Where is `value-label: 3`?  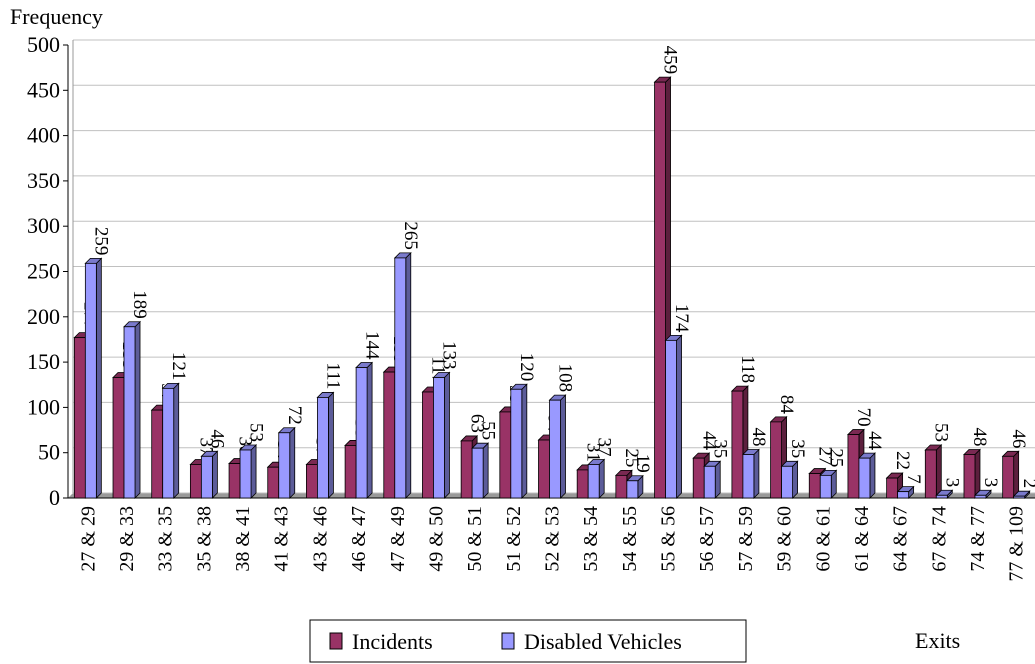
value-label: 3 is located at coordinates (990, 483).